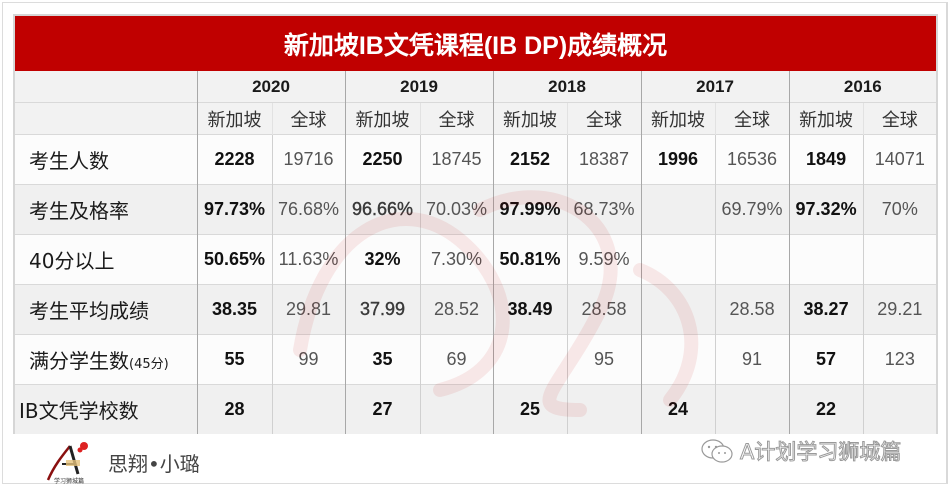  I want to click on cell-global: 95, so click(604, 359).